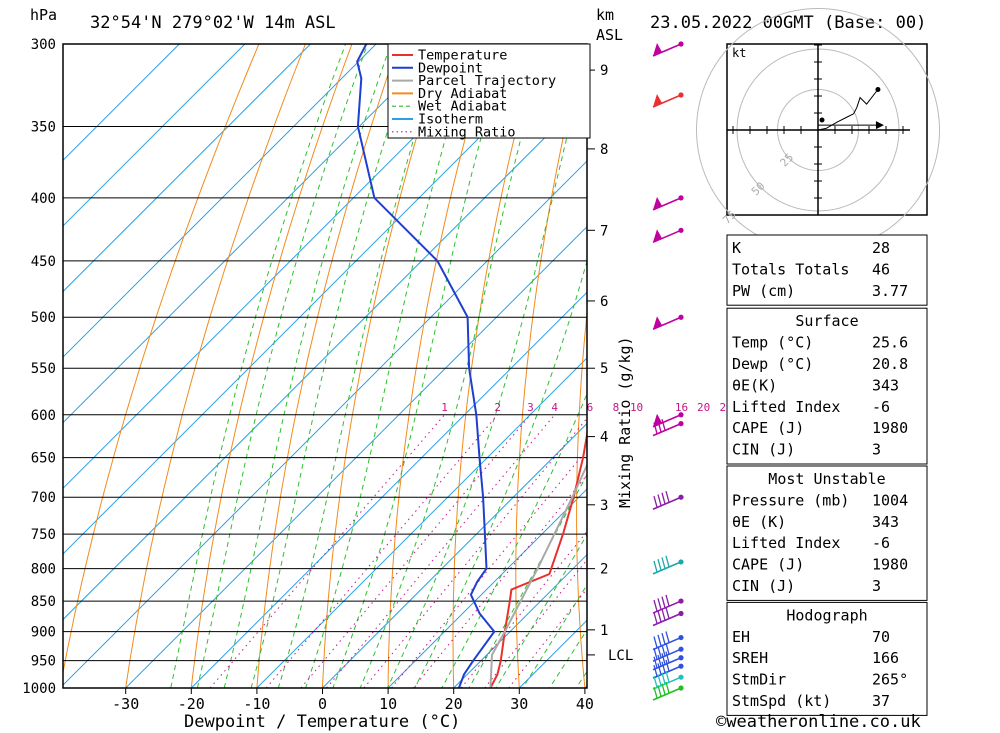  What do you see at coordinates (881, 248) in the screenshot?
I see `table-row-value: 28` at bounding box center [881, 248].